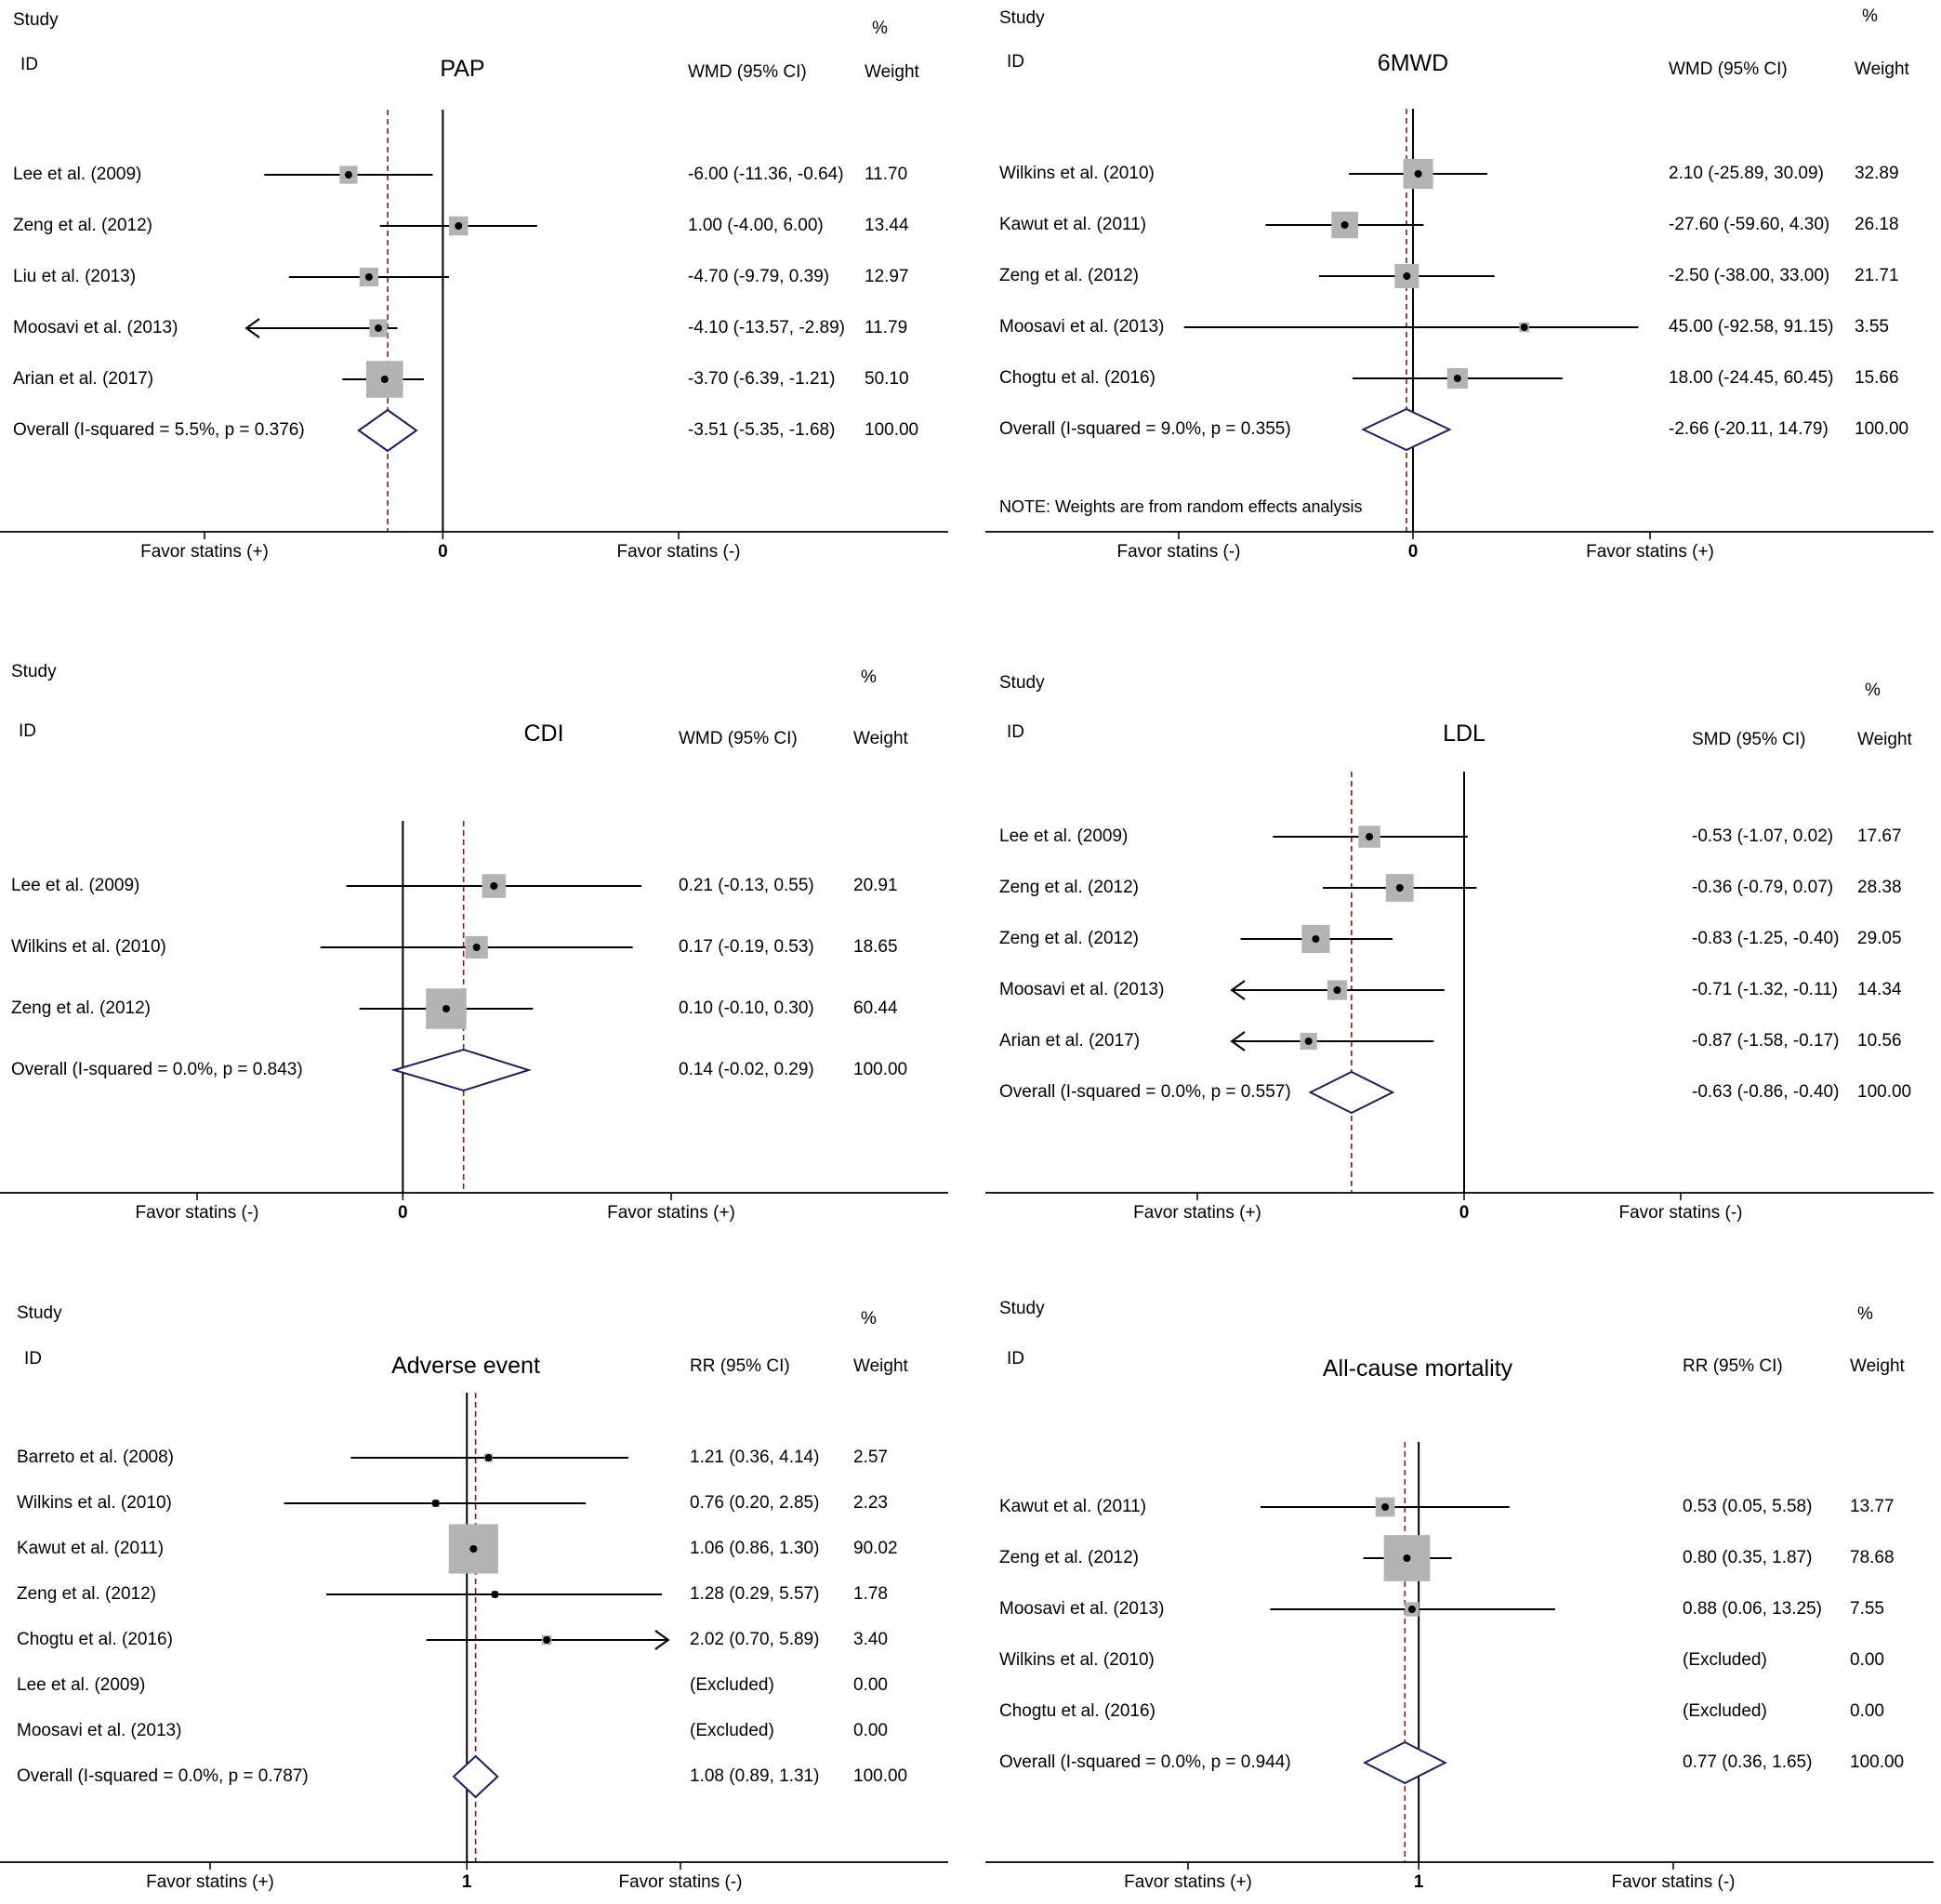  What do you see at coordinates (662, 1640) in the screenshot?
I see `ci-arrow-right` at bounding box center [662, 1640].